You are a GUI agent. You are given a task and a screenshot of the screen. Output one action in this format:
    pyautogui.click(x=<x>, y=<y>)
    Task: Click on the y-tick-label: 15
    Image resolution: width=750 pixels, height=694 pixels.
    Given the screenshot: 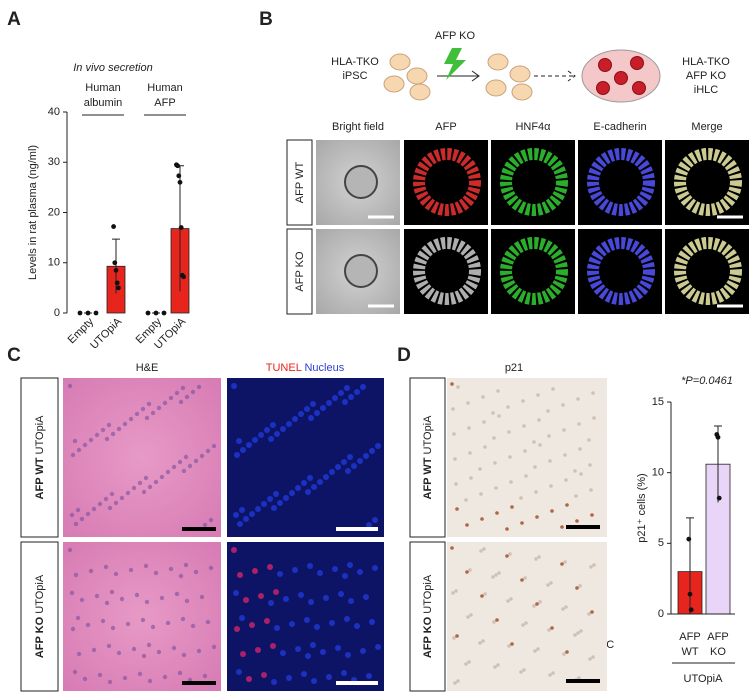 What is the action you would take?
    pyautogui.click(x=658, y=402)
    